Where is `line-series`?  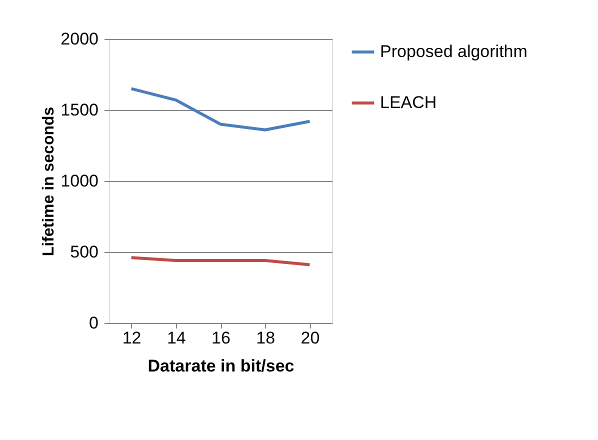
line-series is located at coordinates (221, 109).